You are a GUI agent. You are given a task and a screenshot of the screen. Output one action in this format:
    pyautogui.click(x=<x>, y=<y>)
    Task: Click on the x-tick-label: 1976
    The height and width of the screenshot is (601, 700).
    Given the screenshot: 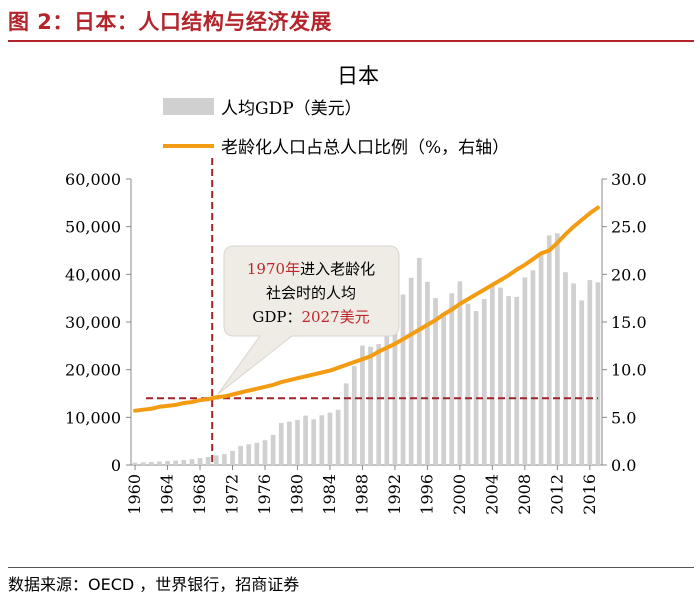 What is the action you would take?
    pyautogui.click(x=264, y=494)
    